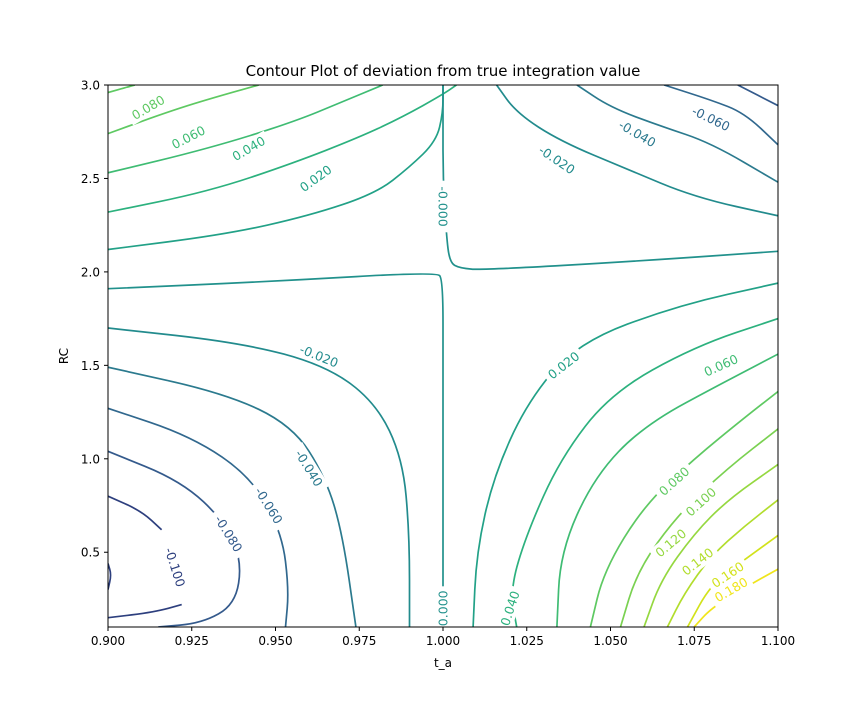 This screenshot has height=703, width=864. Describe the element at coordinates (443, 641) in the screenshot. I see `x-tick-label: 1.000` at that location.